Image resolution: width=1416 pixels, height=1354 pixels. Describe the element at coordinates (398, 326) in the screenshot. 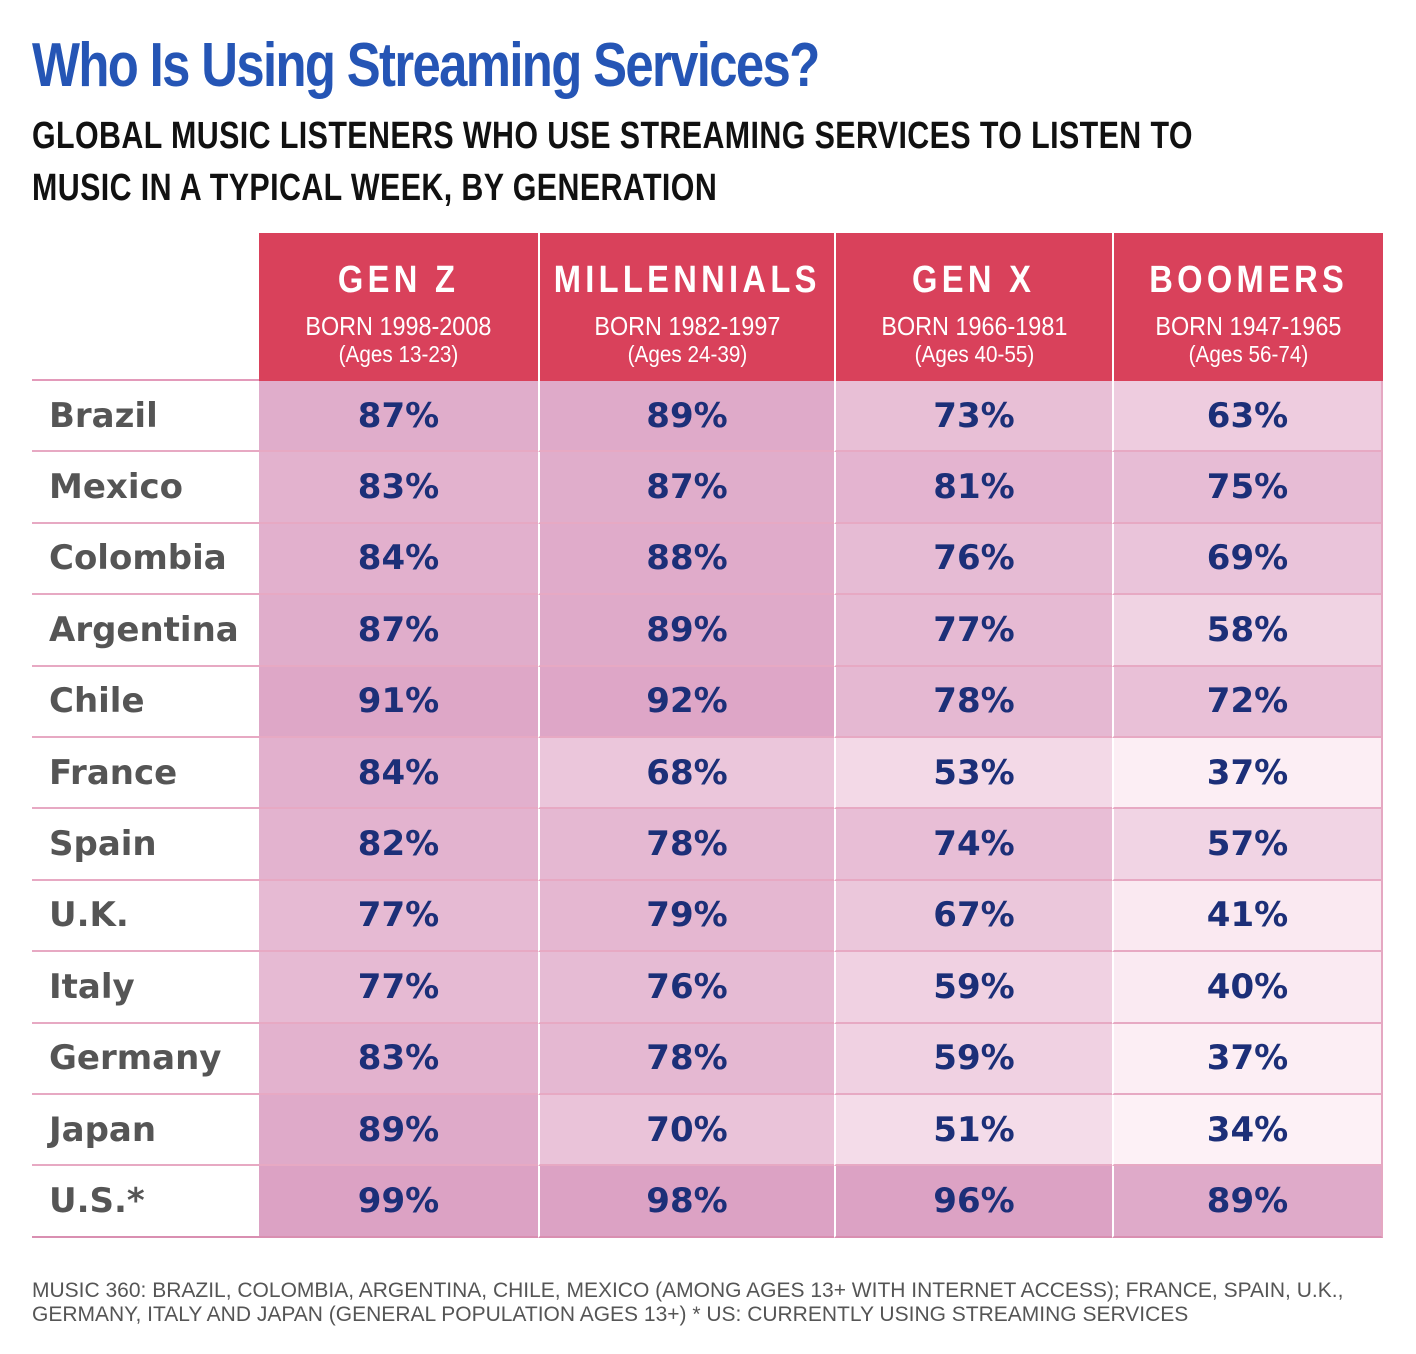

I see `column-born: BORN 1998-2008` at that location.